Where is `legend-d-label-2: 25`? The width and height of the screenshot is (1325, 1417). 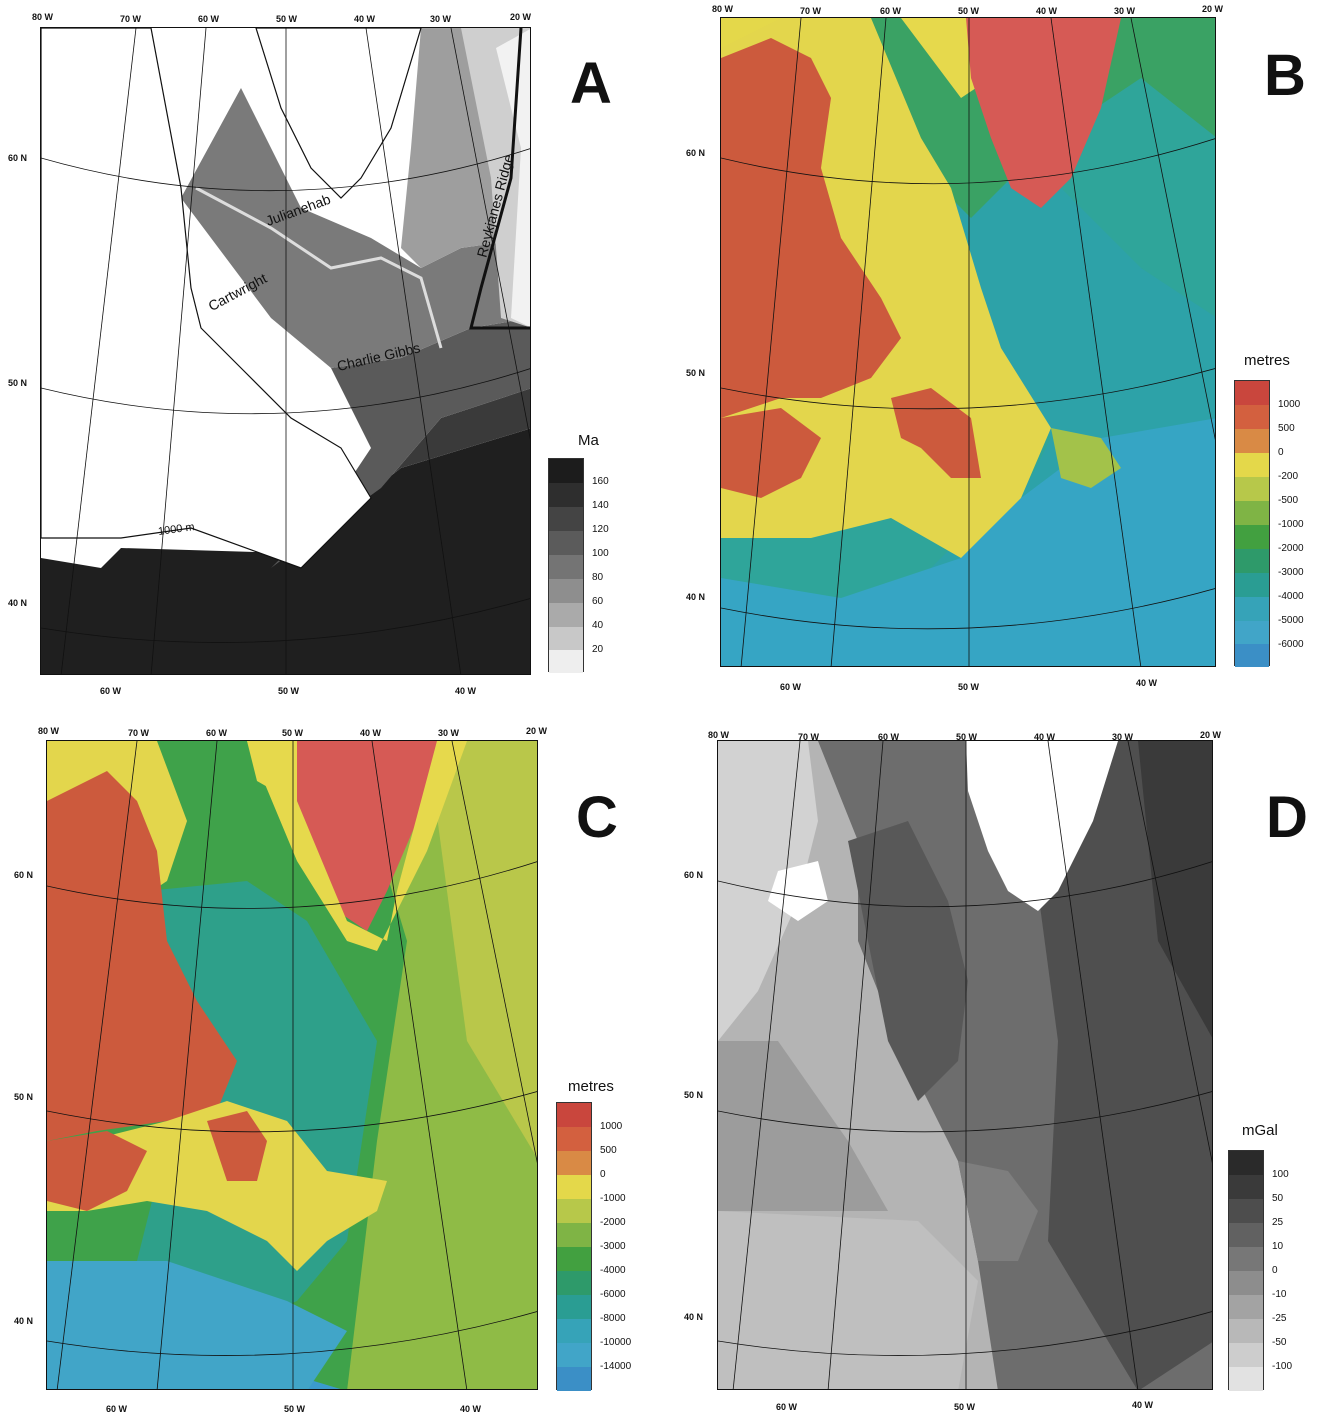 legend-d-label-2: 25 is located at coordinates (1278, 1222).